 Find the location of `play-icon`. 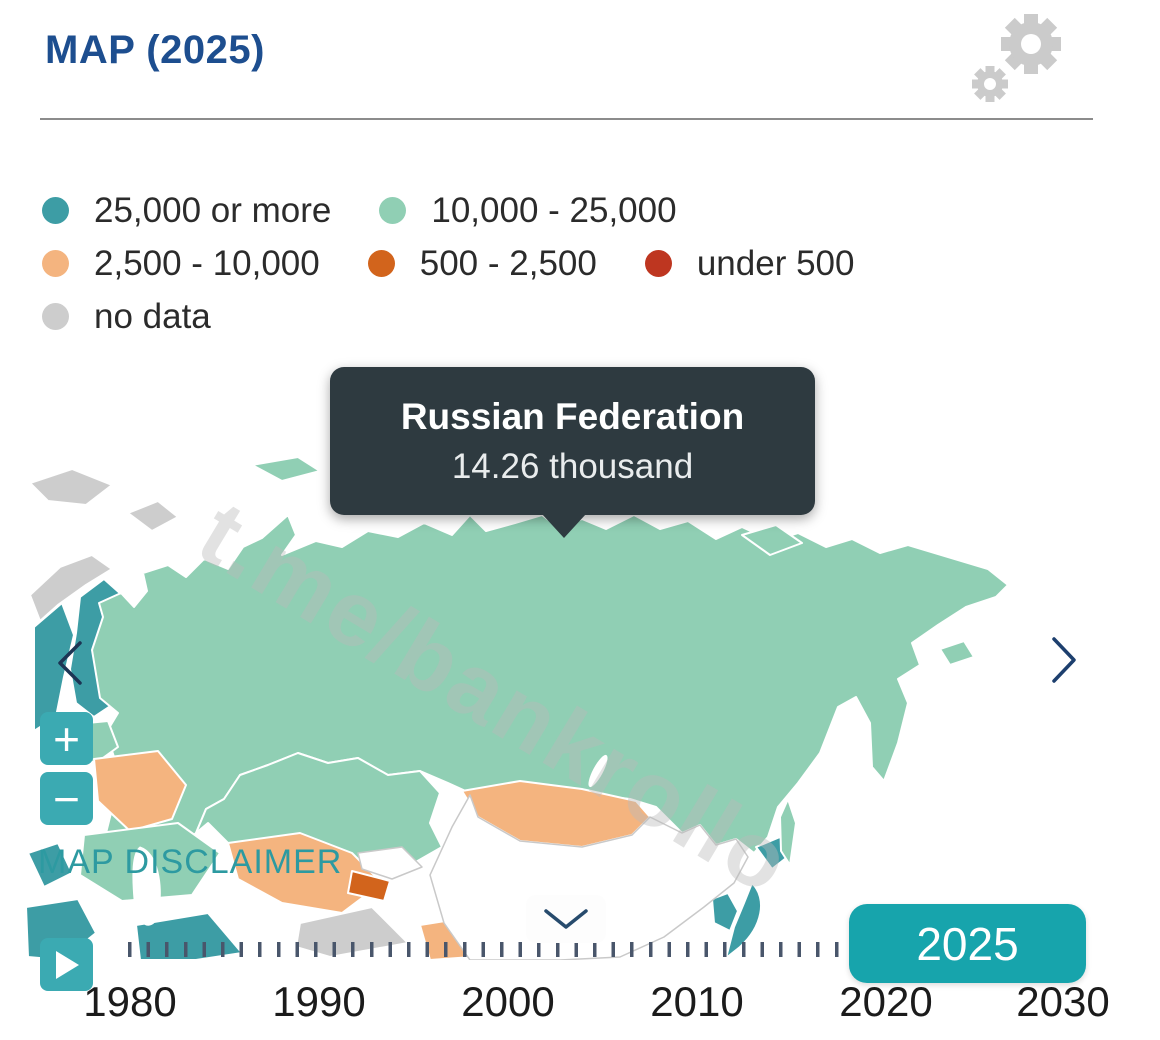

play-icon is located at coordinates (67, 964).